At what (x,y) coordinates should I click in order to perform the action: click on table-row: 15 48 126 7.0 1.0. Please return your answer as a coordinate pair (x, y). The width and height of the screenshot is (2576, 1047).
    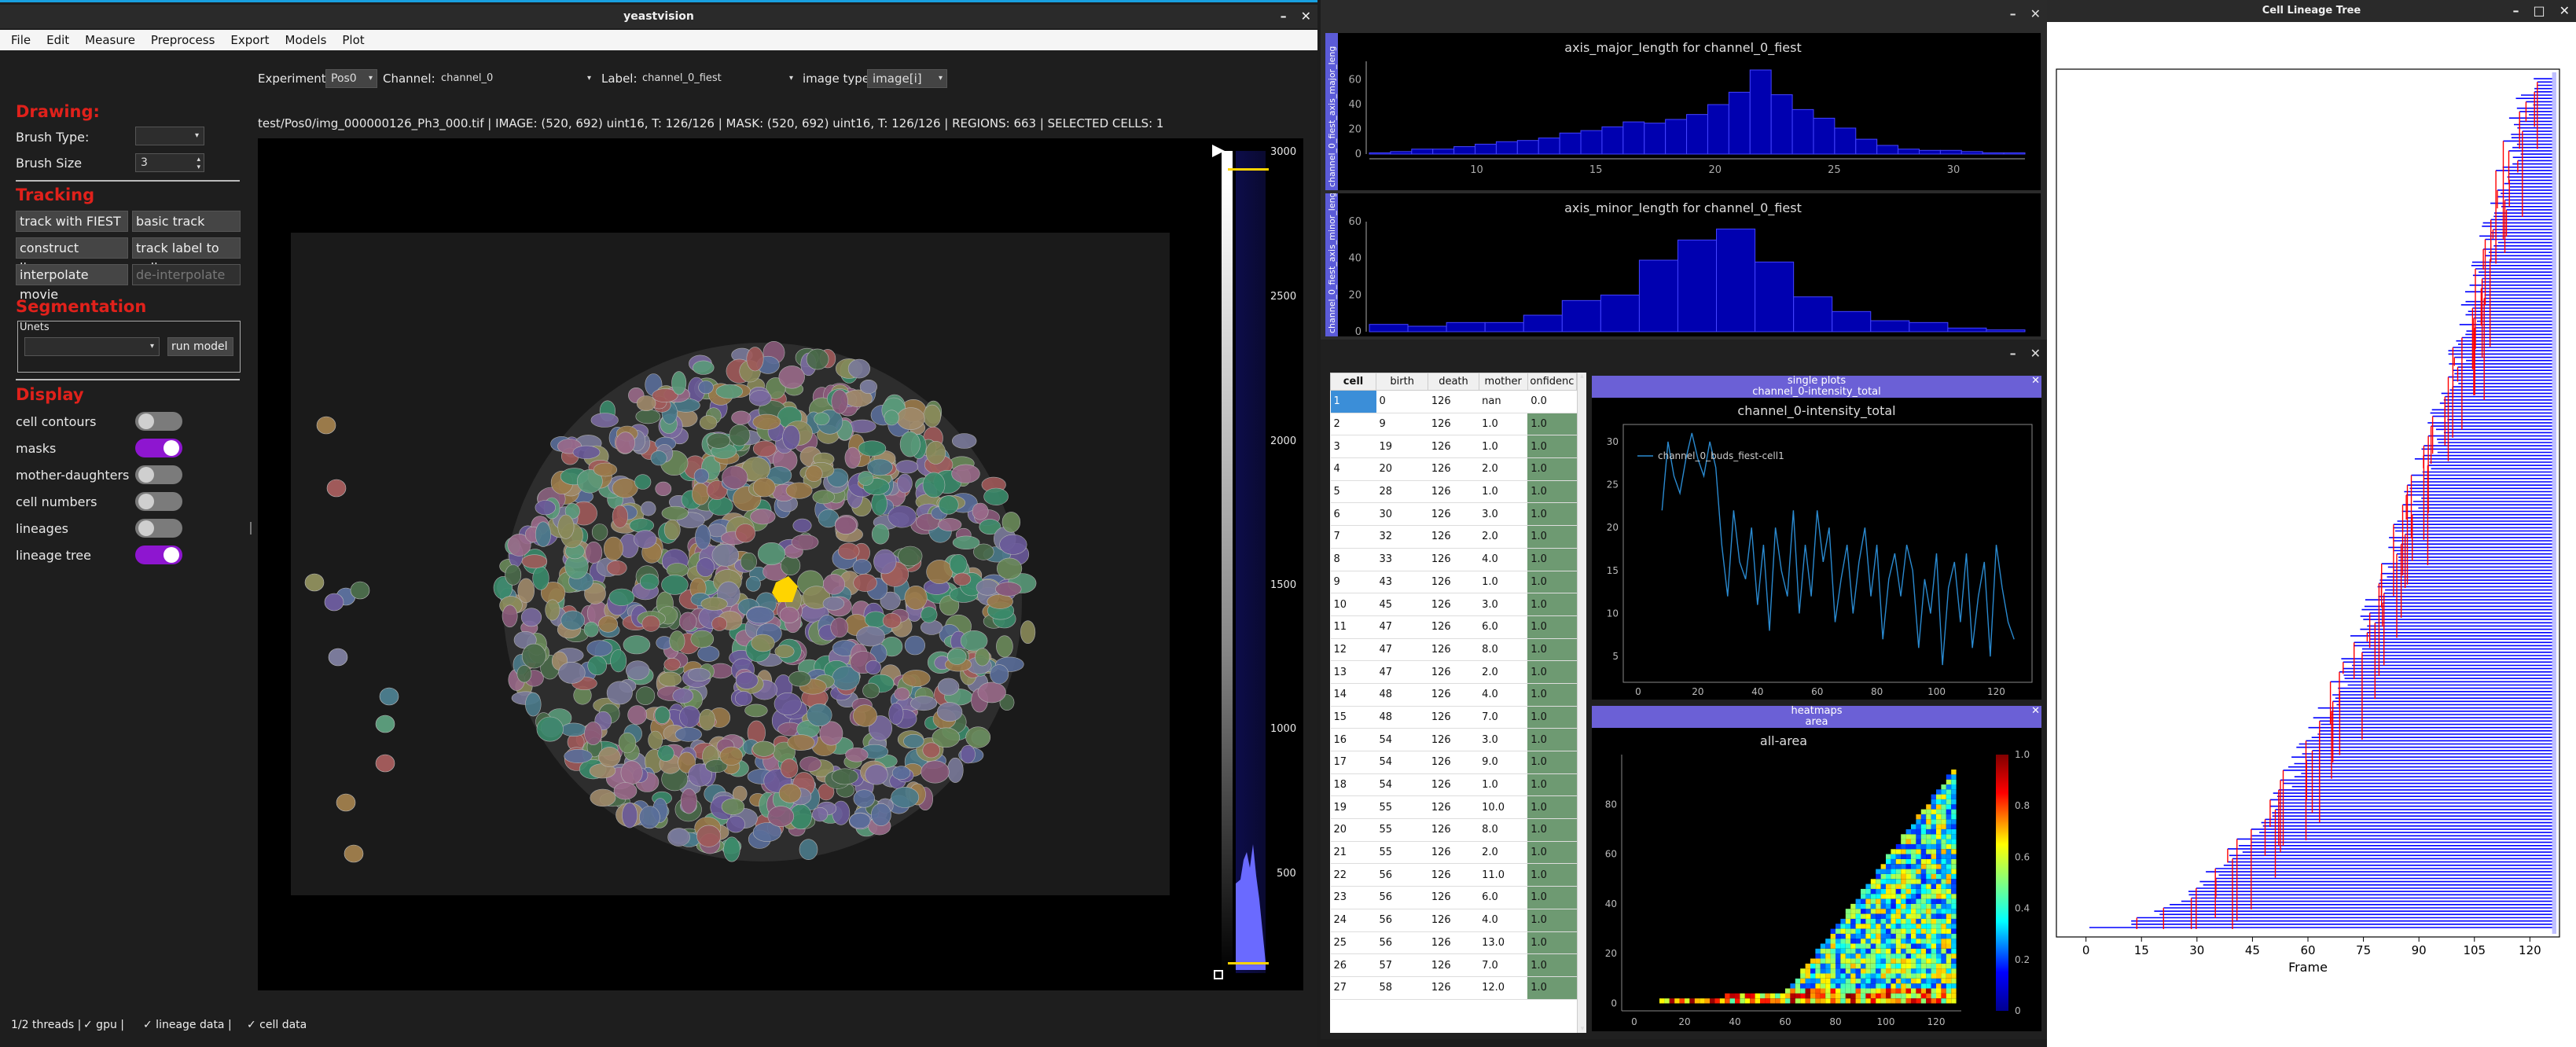
    Looking at the image, I should click on (1453, 717).